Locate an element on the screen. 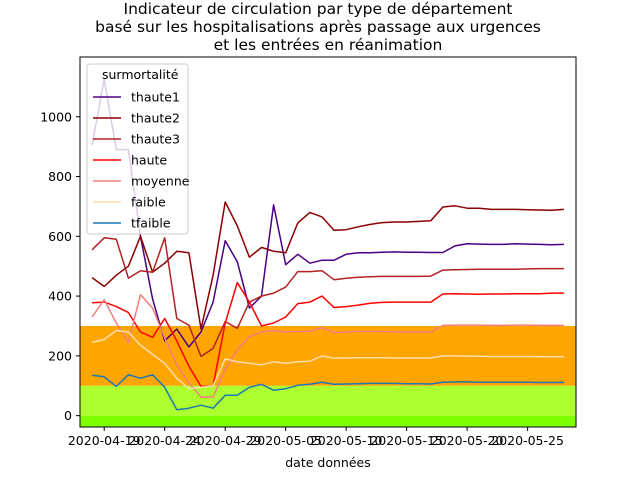 The image size is (640, 480). x-tick-label-5: 2020-05-15 is located at coordinates (406, 440).